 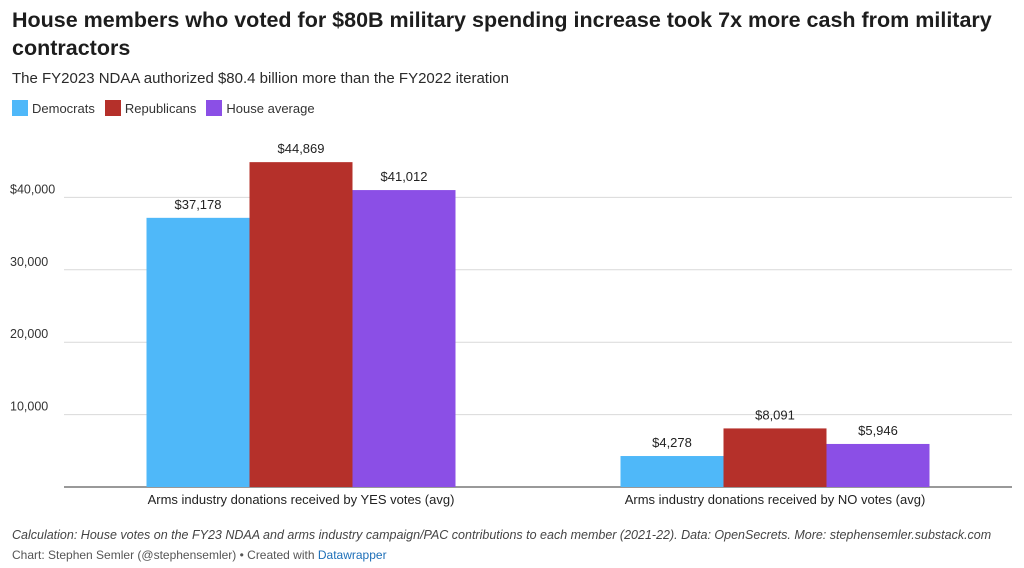 I want to click on legend-item-democrats: Democrats, so click(x=53, y=108).